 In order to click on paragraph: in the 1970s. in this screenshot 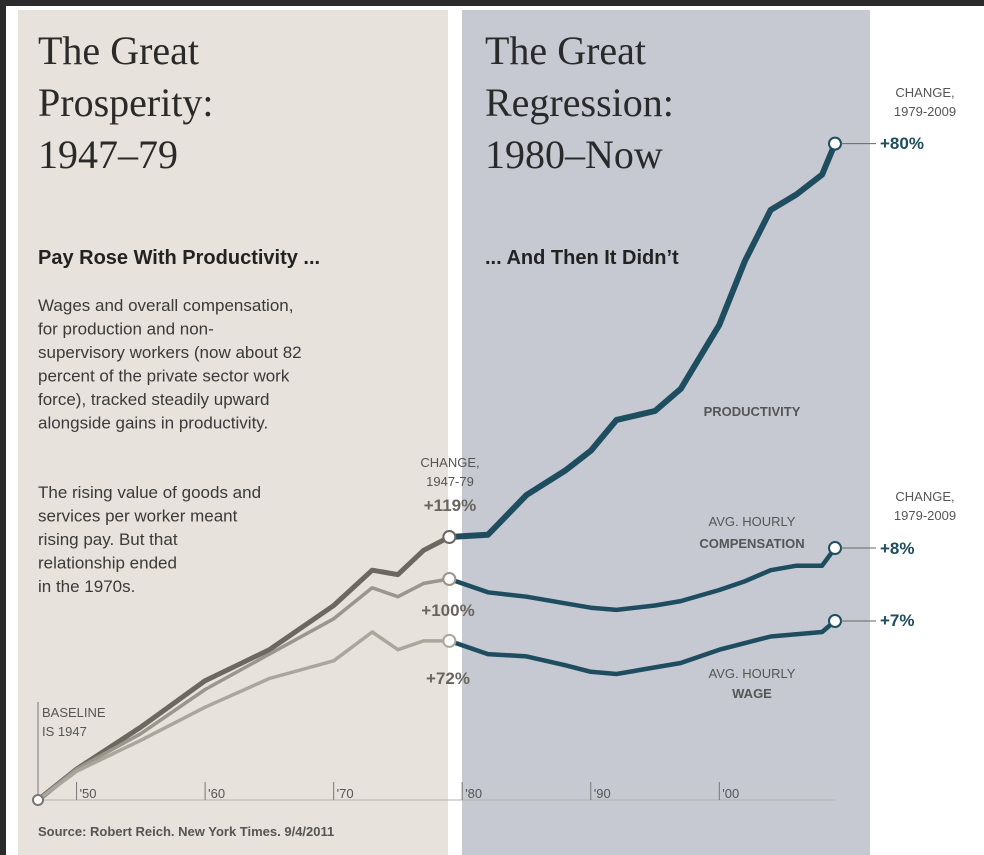, I will do `click(86, 586)`.